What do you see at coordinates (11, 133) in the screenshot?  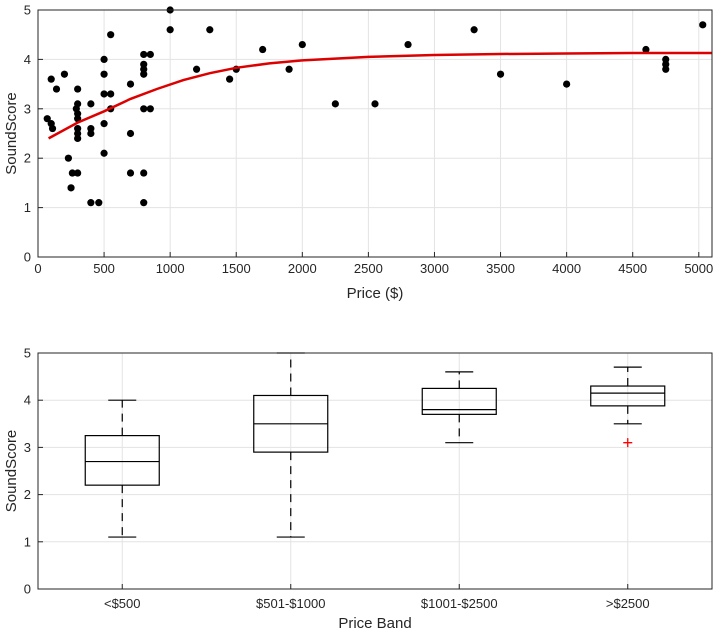 I see `scatter-y-axis-label: SoundScore` at bounding box center [11, 133].